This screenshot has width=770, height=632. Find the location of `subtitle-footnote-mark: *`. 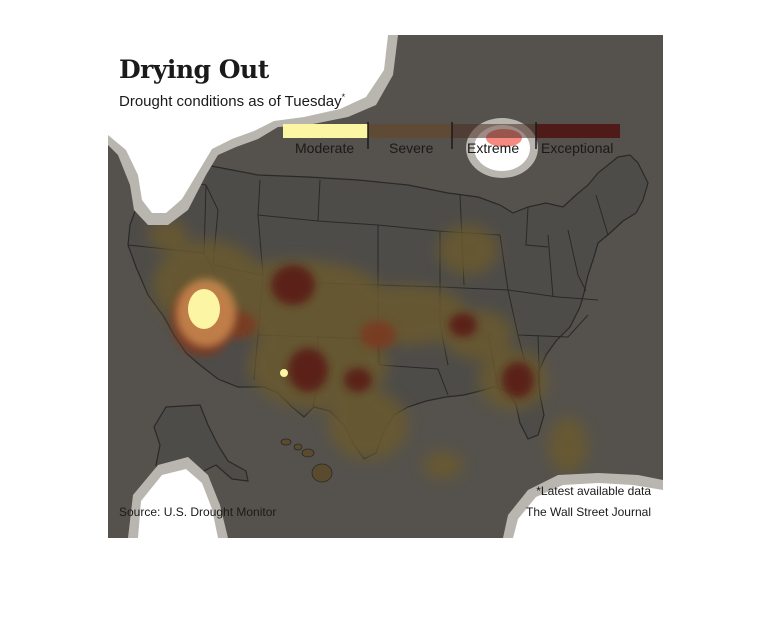

subtitle-footnote-mark: * is located at coordinates (343, 97).